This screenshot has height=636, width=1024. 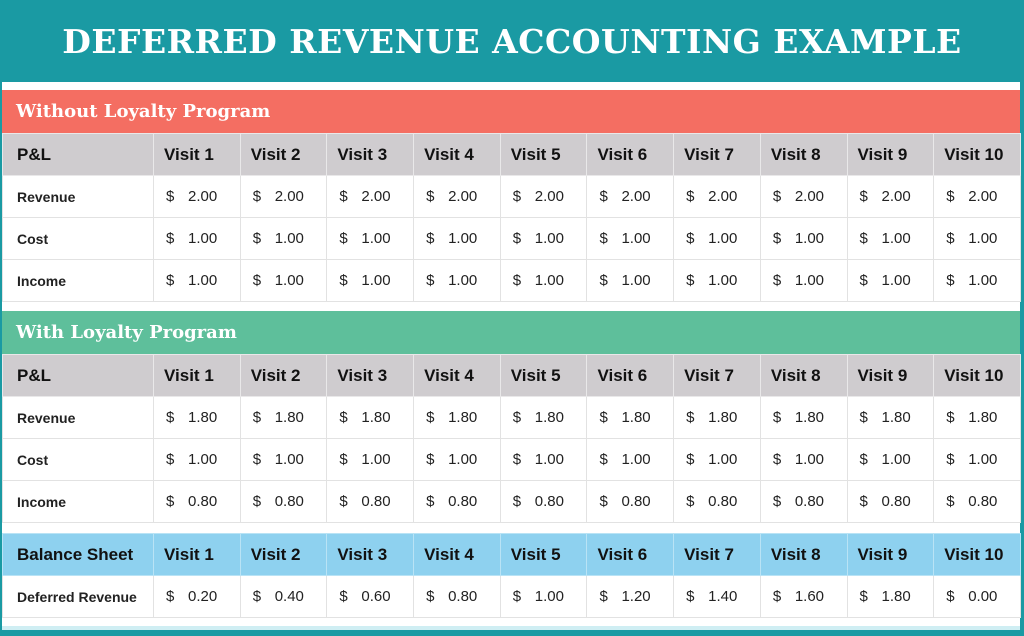 What do you see at coordinates (977, 596) in the screenshot?
I see `value-cell: $0.00` at bounding box center [977, 596].